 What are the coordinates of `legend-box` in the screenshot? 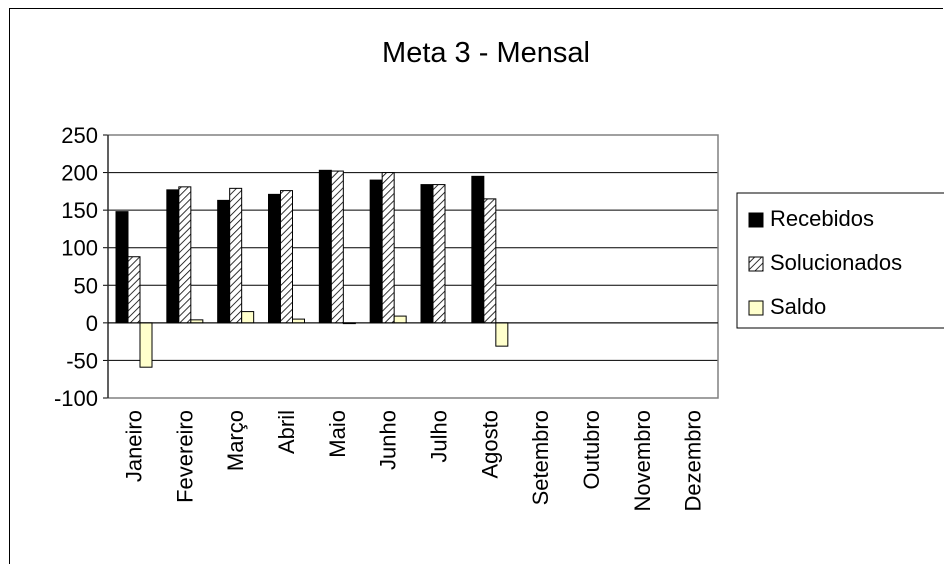 It's located at (840, 260).